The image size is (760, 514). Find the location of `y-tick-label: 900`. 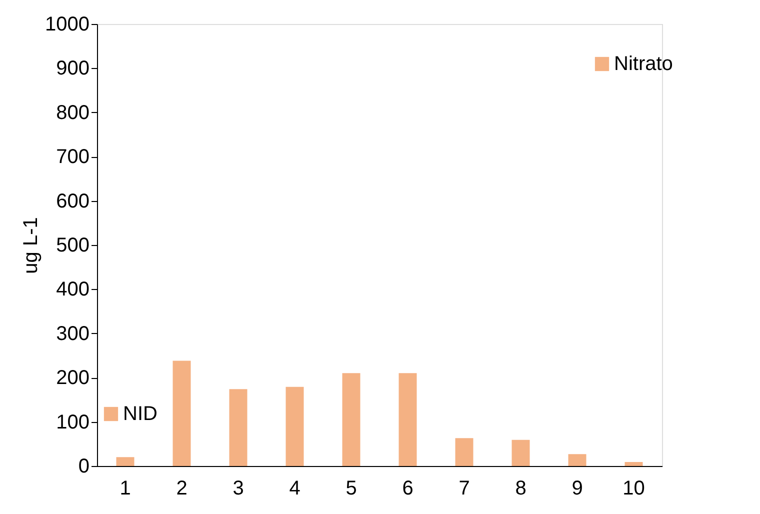

y-tick-label: 900 is located at coordinates (73, 69).